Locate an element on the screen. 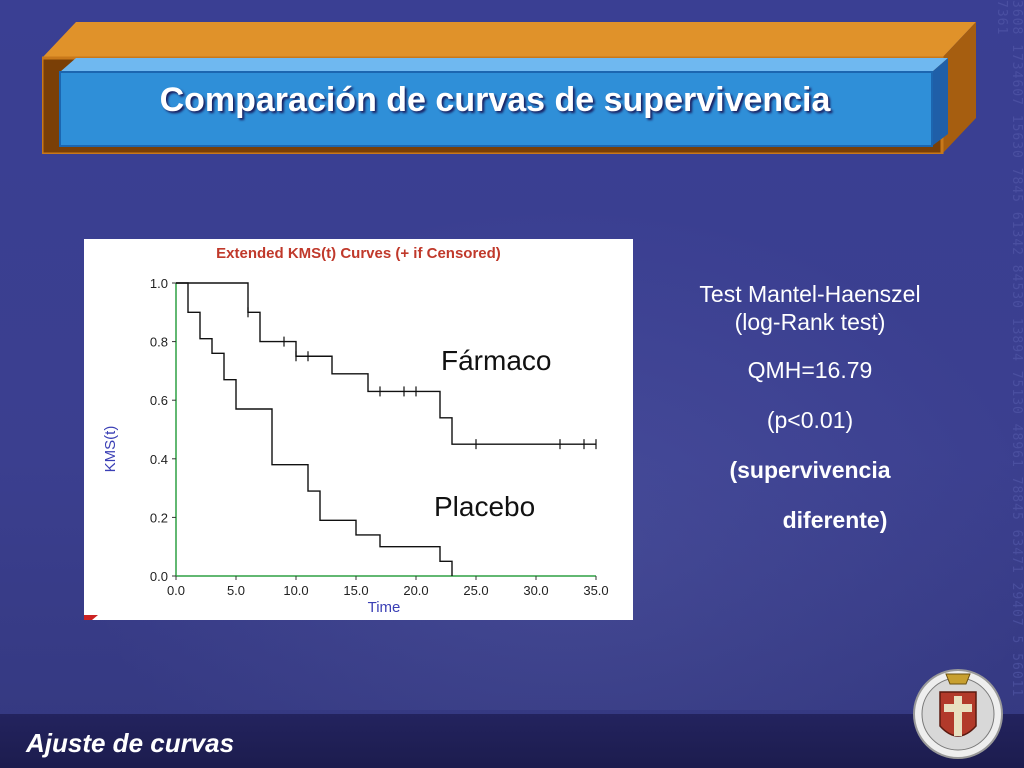  y-tick-label: 0.0 is located at coordinates (159, 576).